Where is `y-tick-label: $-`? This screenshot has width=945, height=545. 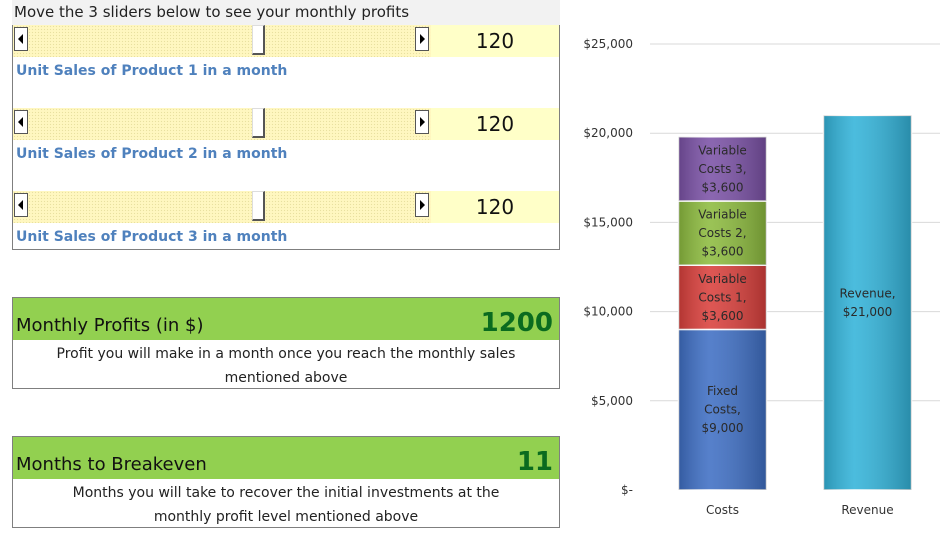 y-tick-label: $- is located at coordinates (627, 490).